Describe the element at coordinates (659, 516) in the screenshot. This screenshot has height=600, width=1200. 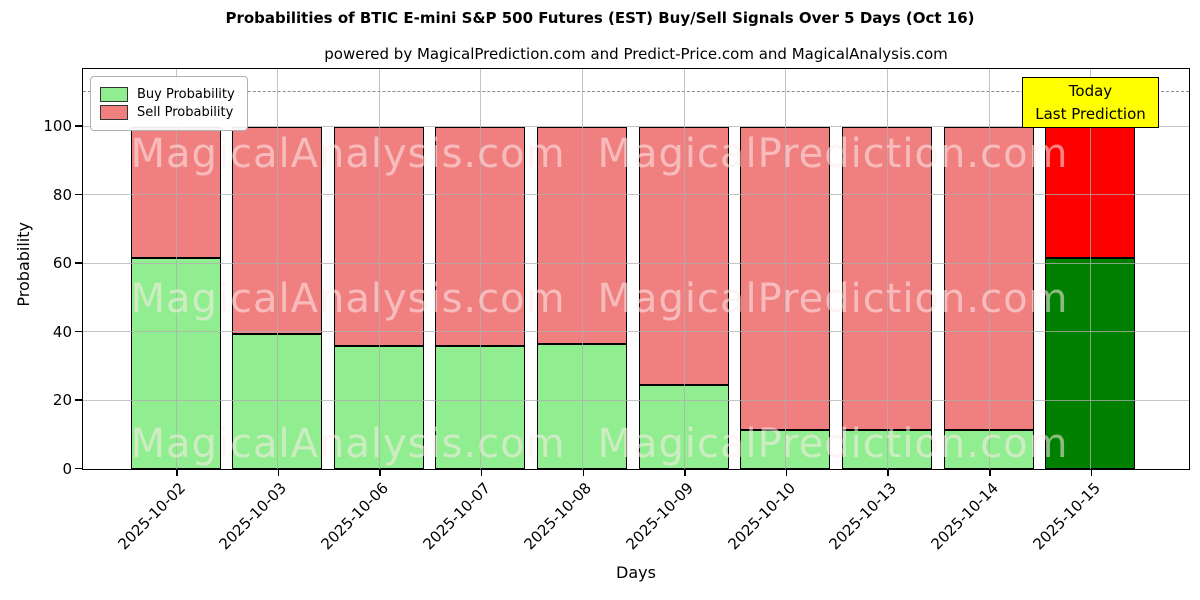
I see `x-tick-label: 2025-10-09` at that location.